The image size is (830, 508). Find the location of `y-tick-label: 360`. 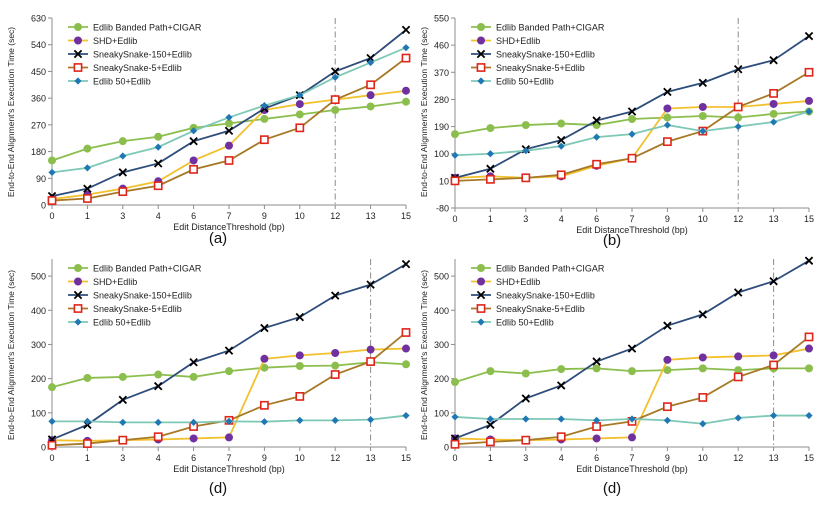

y-tick-label: 360 is located at coordinates (38, 99).